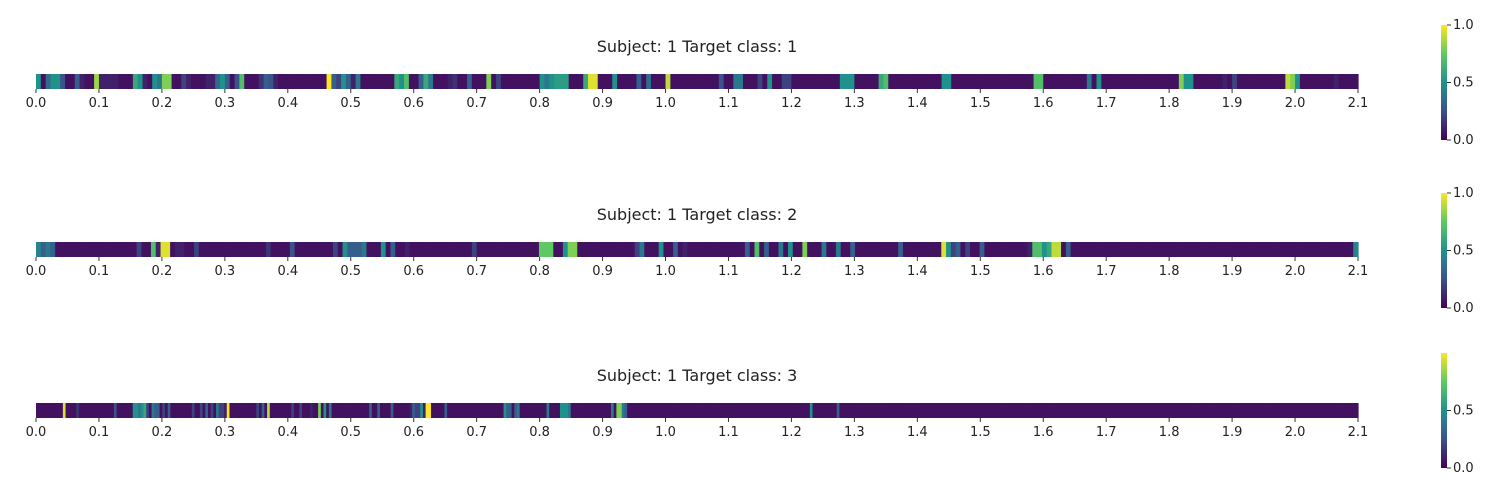 This screenshot has height=495, width=1507. What do you see at coordinates (791, 271) in the screenshot?
I see `x-tick-label: 1.2` at bounding box center [791, 271].